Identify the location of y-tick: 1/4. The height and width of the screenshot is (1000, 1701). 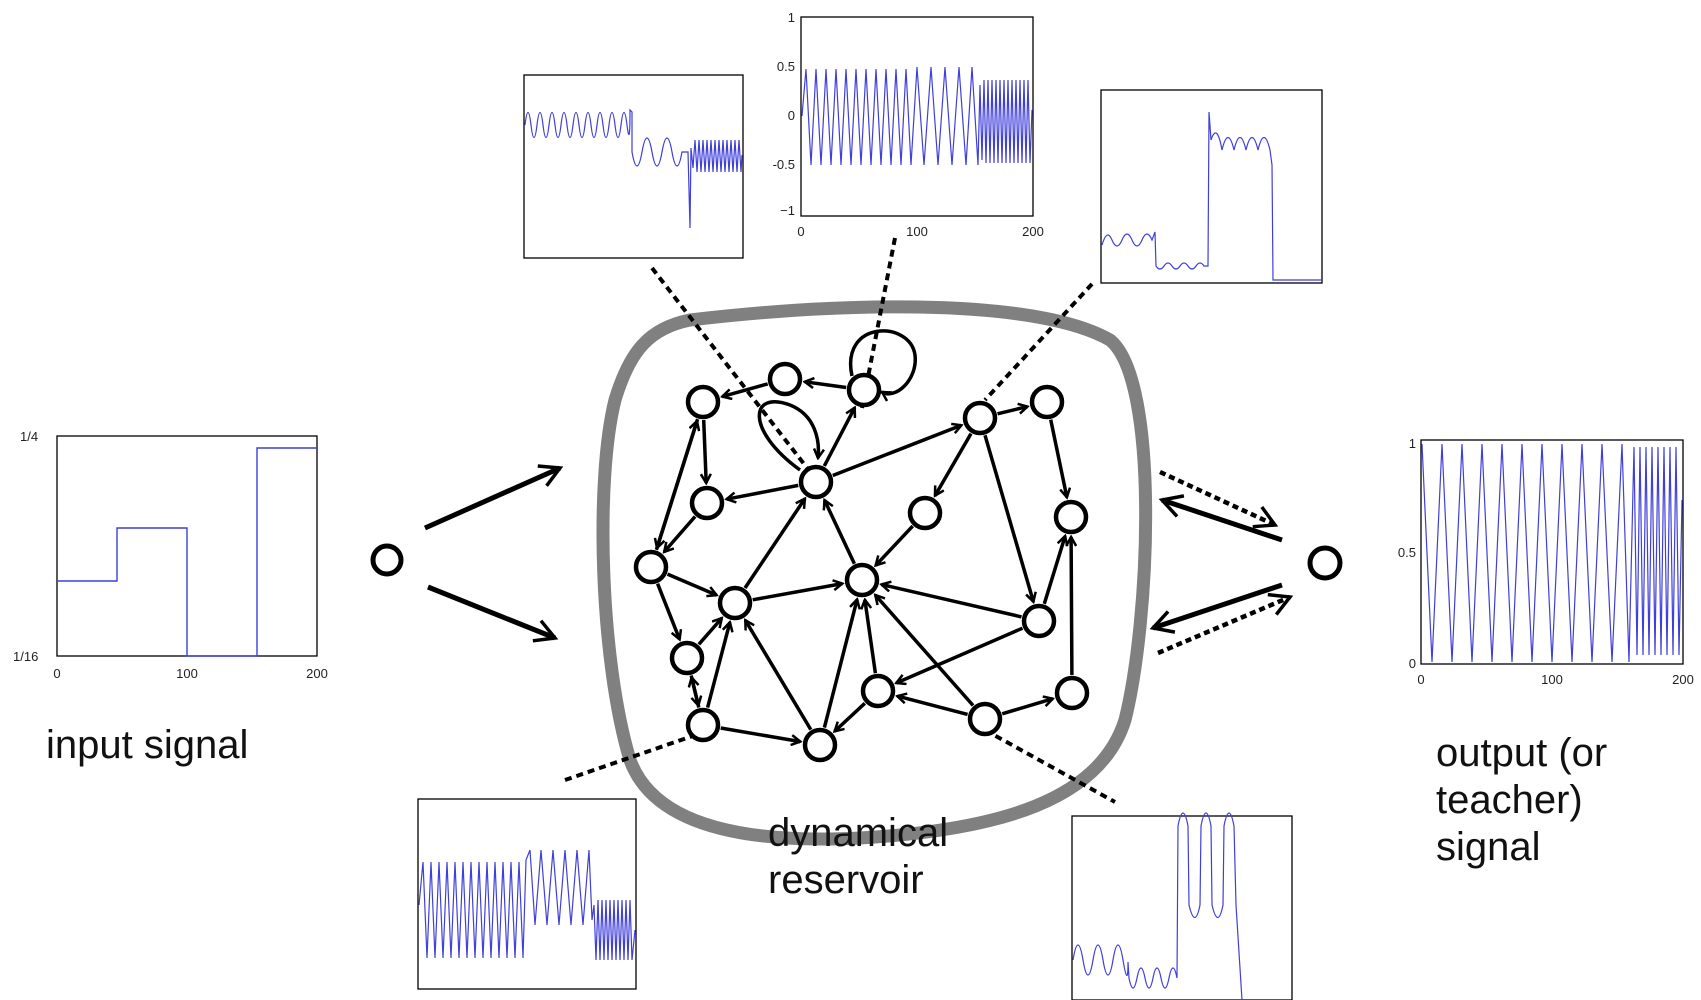
(29, 436).